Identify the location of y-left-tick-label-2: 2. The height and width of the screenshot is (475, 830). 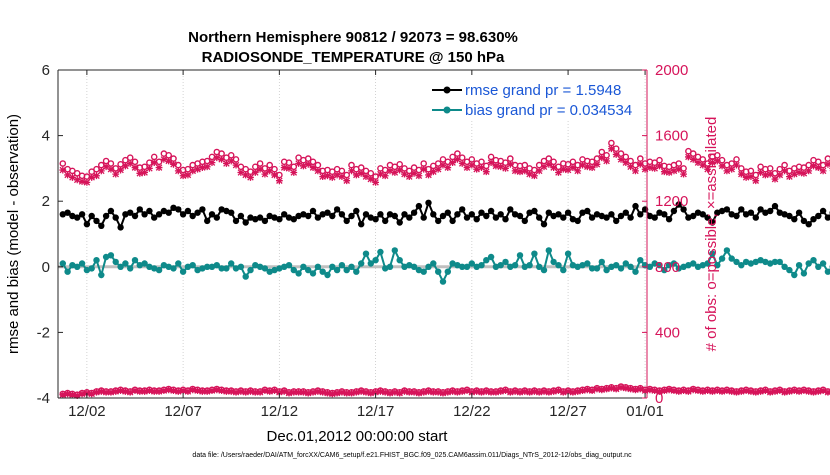
(46, 201).